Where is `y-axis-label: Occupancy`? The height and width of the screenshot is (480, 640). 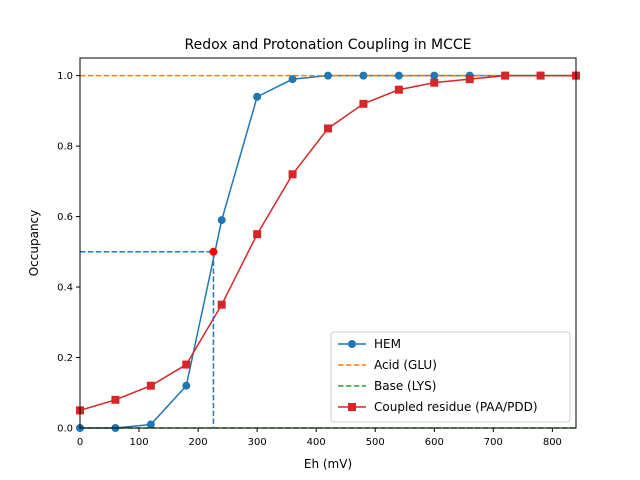
y-axis-label: Occupancy is located at coordinates (34, 243).